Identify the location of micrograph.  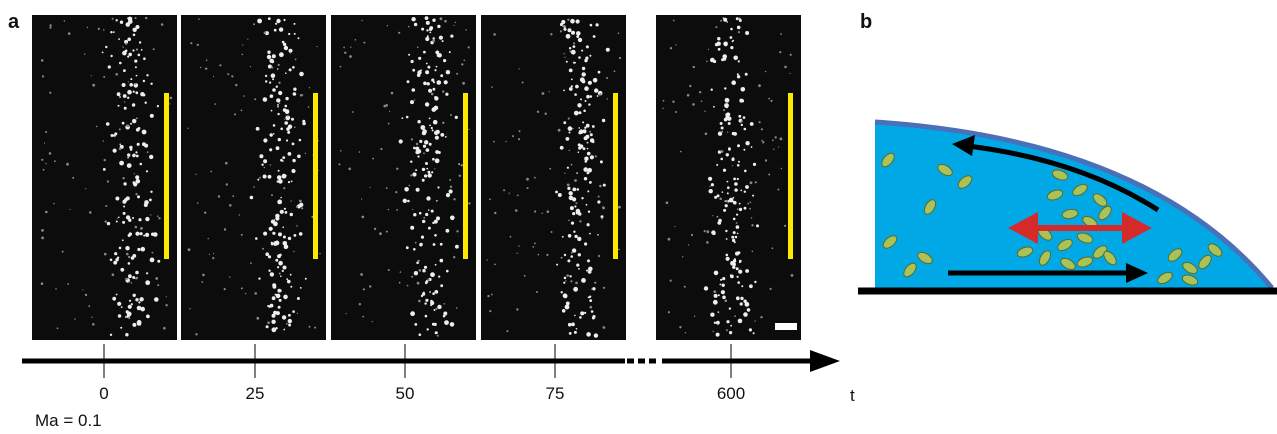
(553, 177).